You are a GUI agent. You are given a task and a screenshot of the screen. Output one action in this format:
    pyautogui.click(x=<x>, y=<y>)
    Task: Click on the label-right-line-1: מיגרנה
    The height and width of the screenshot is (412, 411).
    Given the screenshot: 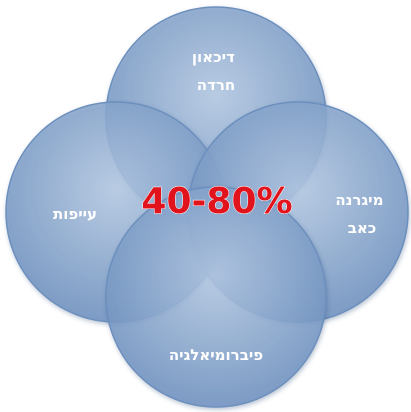 What is the action you would take?
    pyautogui.click(x=359, y=200)
    